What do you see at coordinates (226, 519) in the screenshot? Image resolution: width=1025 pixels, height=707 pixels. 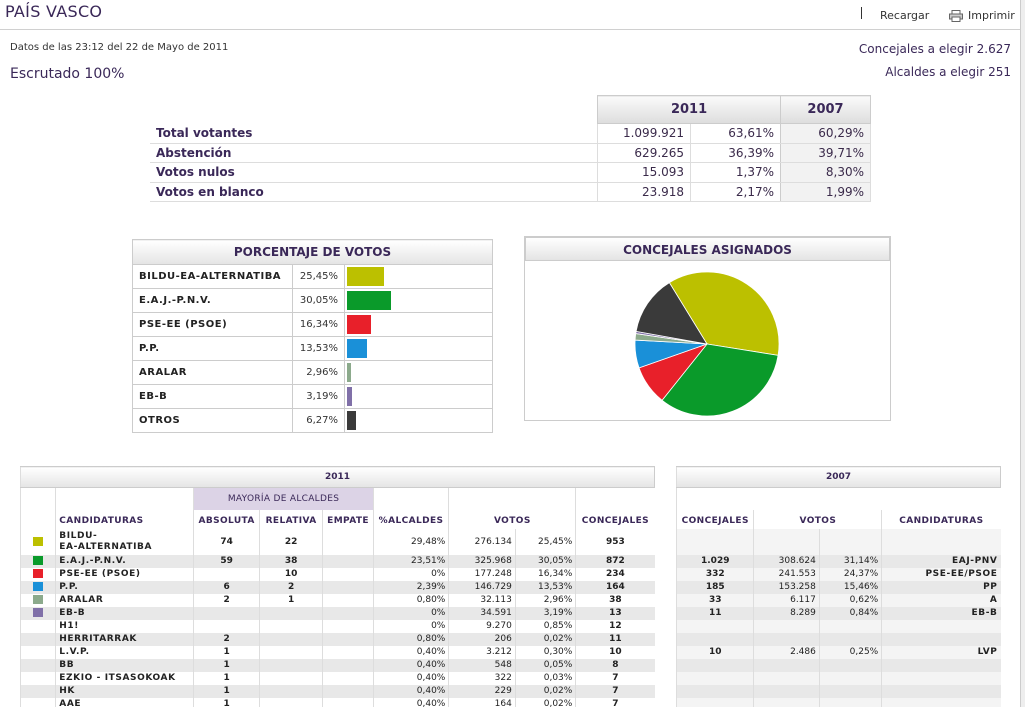 I see `col-absoluta: ABSOLUTA` at bounding box center [226, 519].